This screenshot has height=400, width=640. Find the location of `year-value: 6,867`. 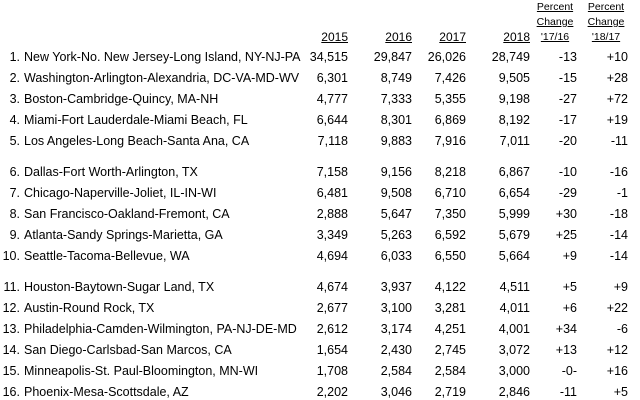

year-value: 6,867 is located at coordinates (514, 172).